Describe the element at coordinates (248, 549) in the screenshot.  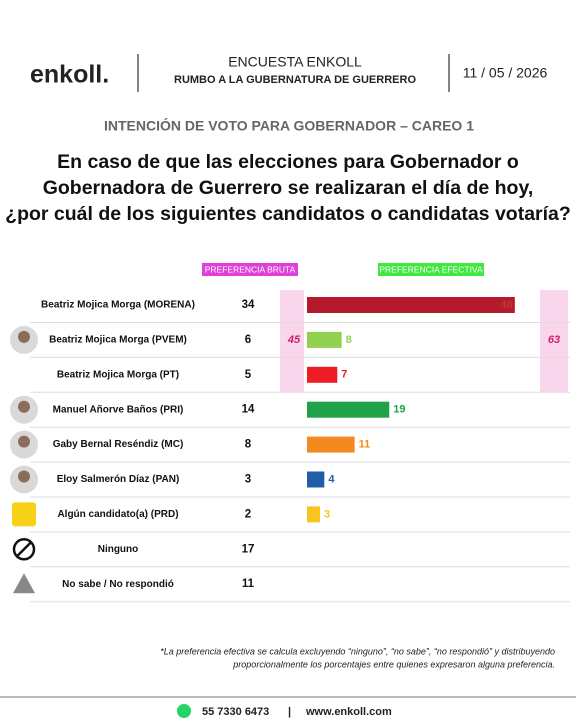
I see `bruta-value: 17` at that location.